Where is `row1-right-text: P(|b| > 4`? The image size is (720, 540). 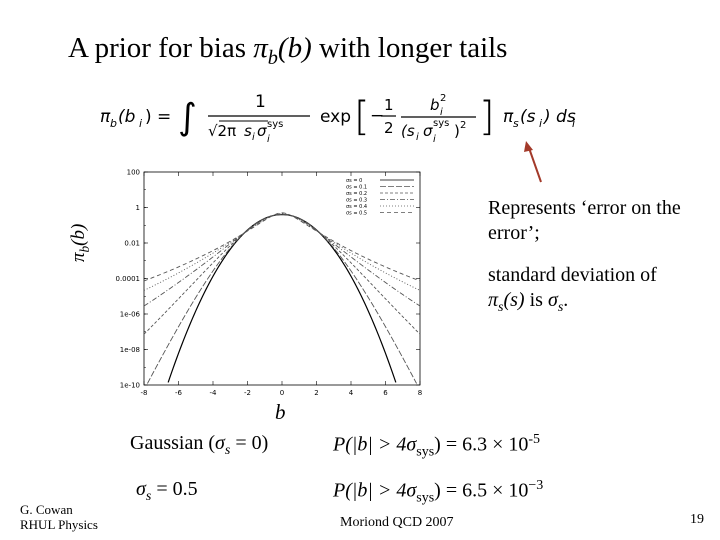 row1-right-text: P(|b| > 4 is located at coordinates (370, 444).